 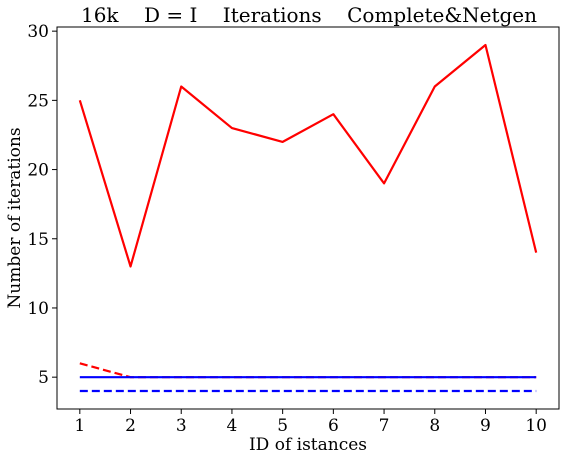 What do you see at coordinates (38, 171) in the screenshot?
I see `y-tick-label: 20` at bounding box center [38, 171].